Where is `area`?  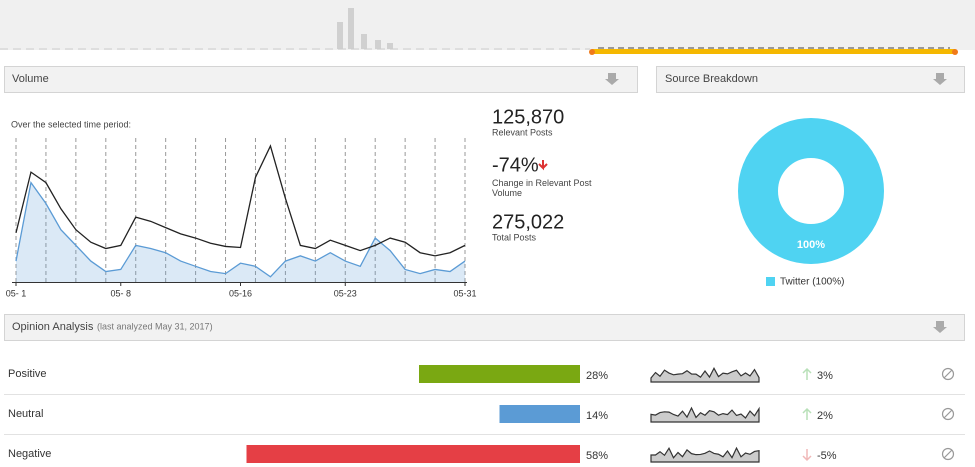
area is located at coordinates (240, 232).